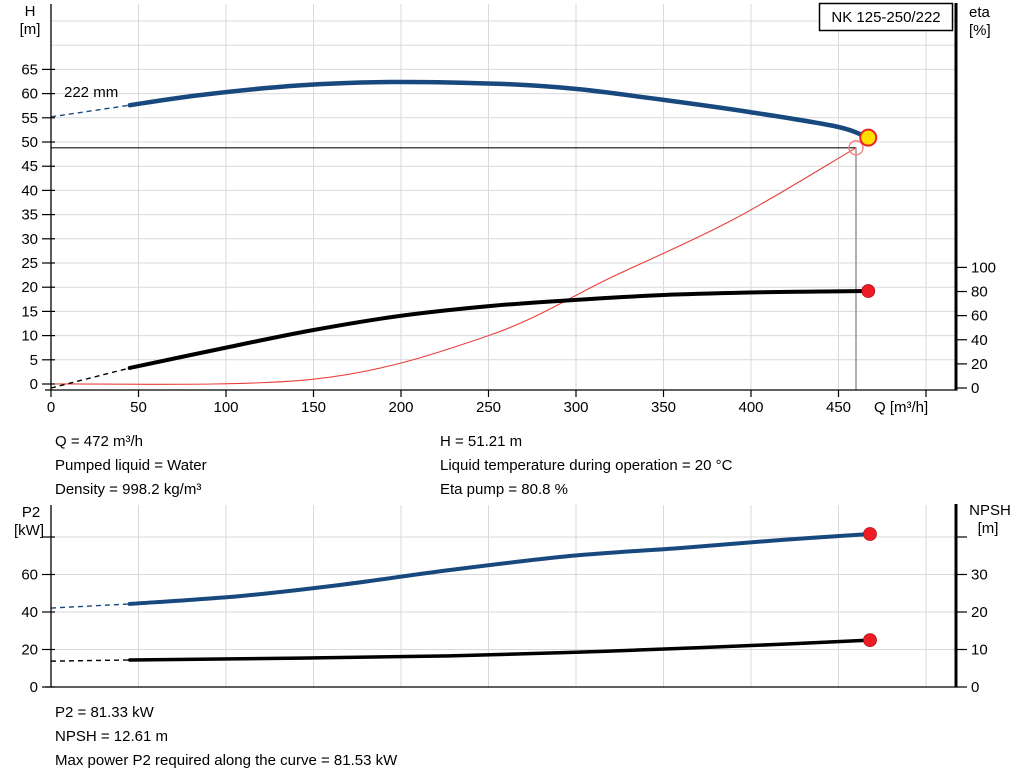  What do you see at coordinates (499, 569) in the screenshot?
I see `p2-curve-line` at bounding box center [499, 569].